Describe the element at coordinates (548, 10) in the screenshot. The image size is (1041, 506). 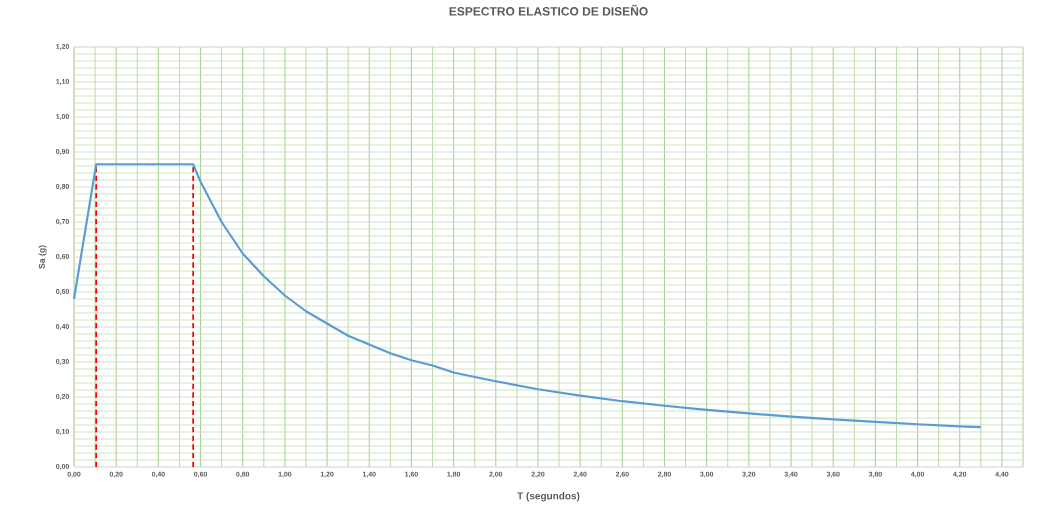
I see `chart-title: ESPECTRO ELASTICO DE DISEÑO` at that location.